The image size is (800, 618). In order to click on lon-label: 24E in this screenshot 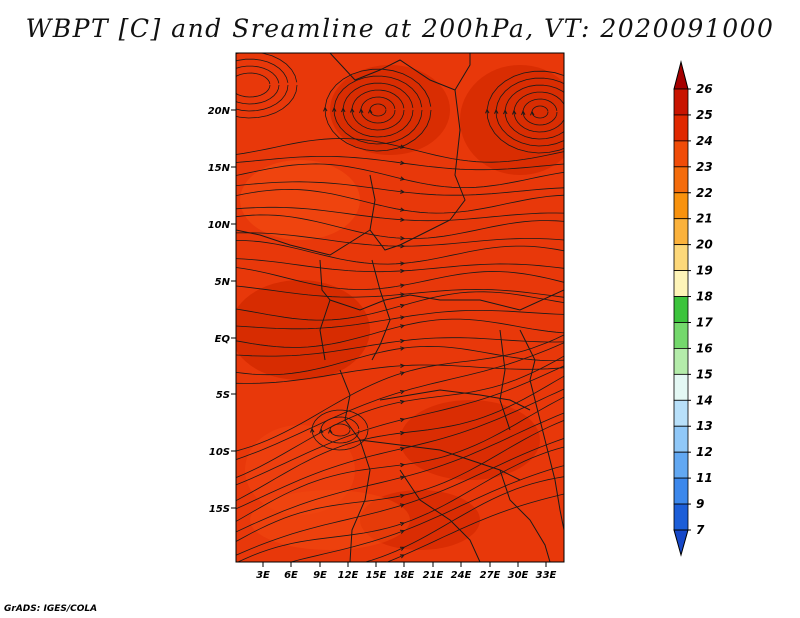, I will do `click(461, 575)`.